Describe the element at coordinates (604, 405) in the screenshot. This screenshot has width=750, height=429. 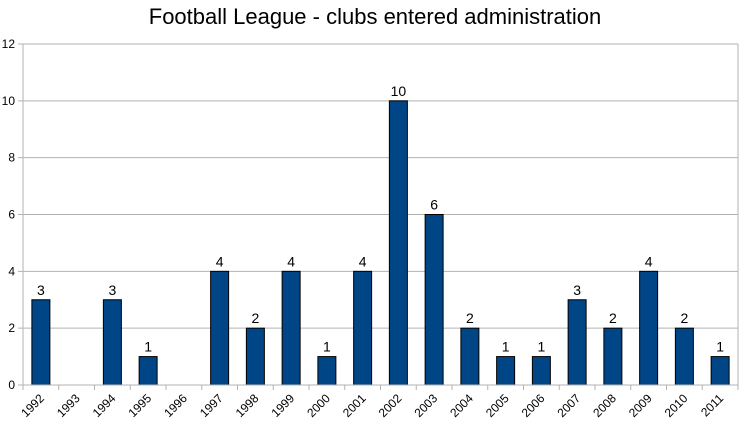
I see `x-tick-label: 2008` at that location.